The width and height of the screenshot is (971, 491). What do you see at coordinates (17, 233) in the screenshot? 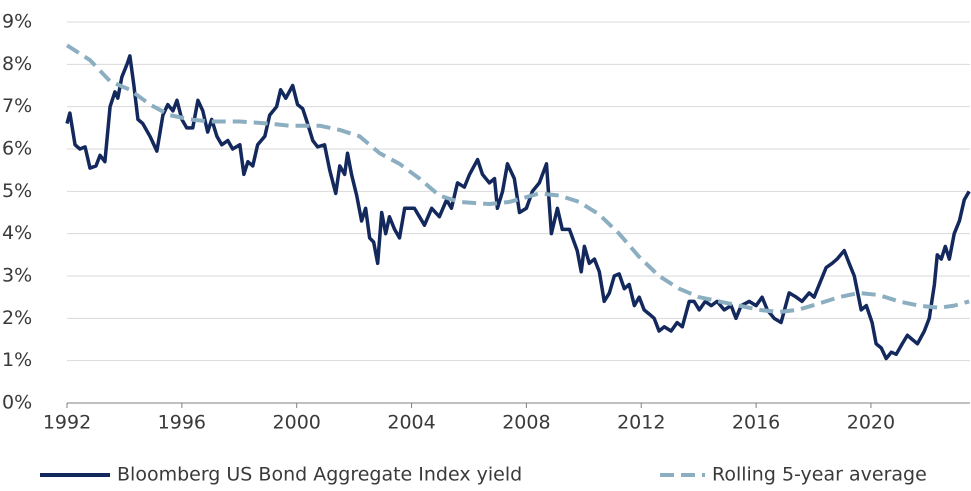
I see `y-tick-label: 4%` at bounding box center [17, 233].